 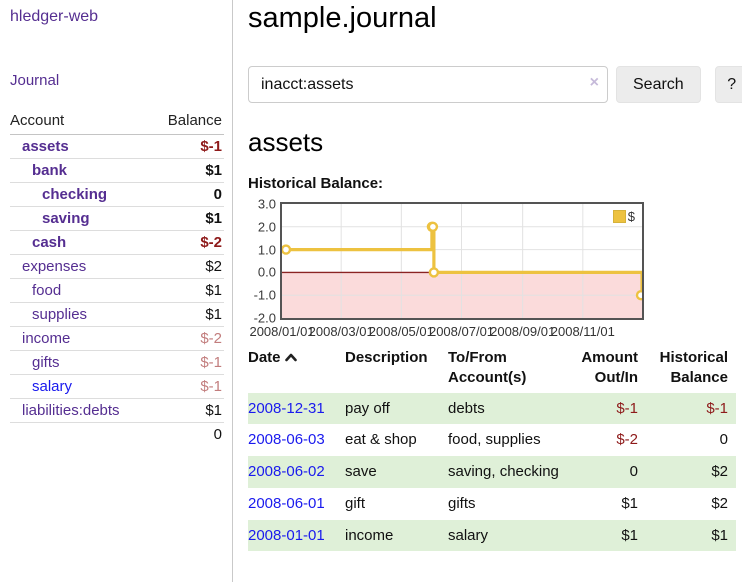 What do you see at coordinates (81, 434) in the screenshot?
I see `accounts-total-spacer` at bounding box center [81, 434].